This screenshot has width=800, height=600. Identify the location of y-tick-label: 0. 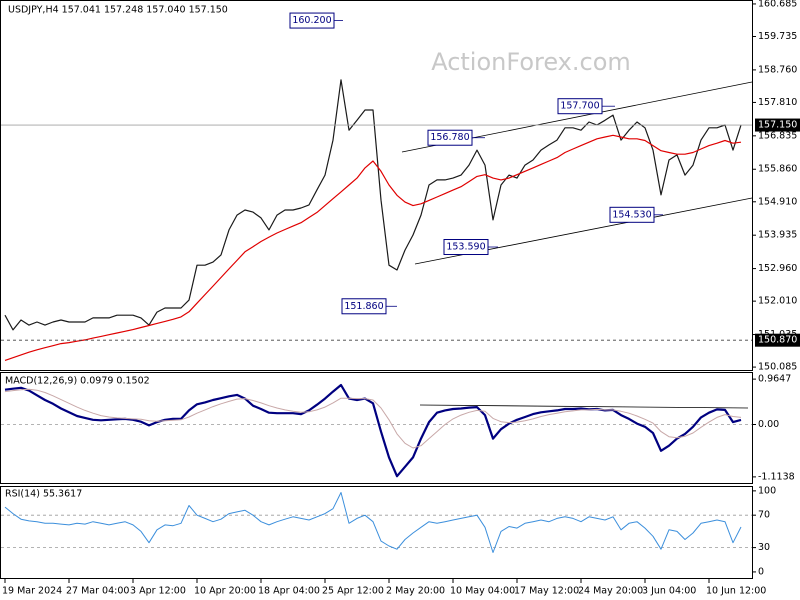
(761, 571).